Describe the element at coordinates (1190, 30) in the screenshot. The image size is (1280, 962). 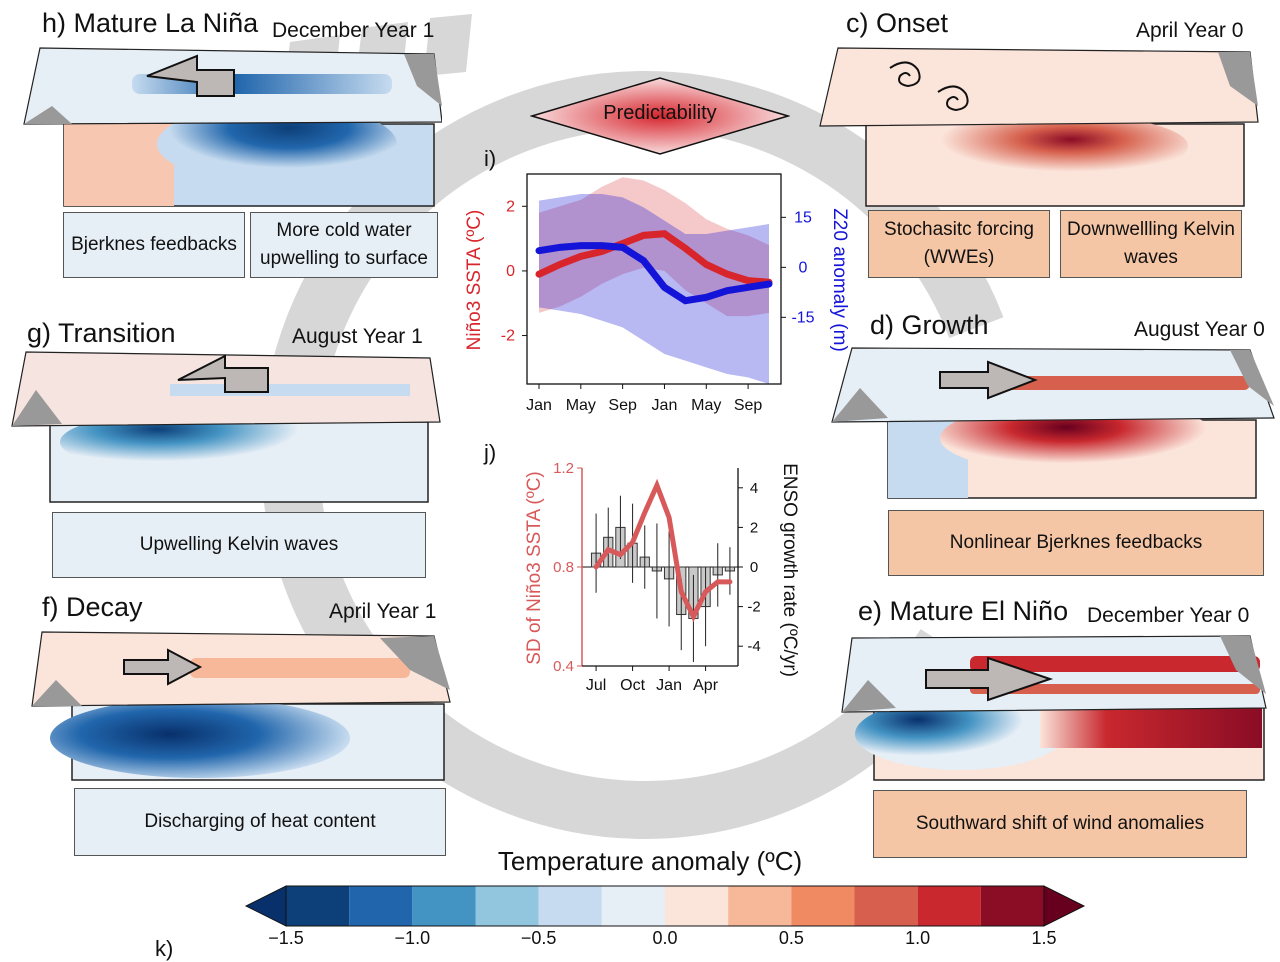
I see `panel-c-time: April Year 0` at that location.